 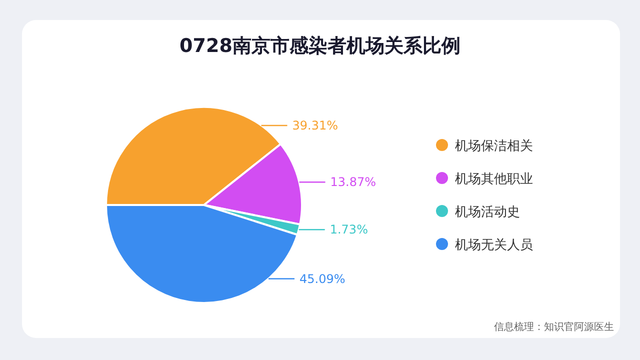 What do you see at coordinates (353, 182) in the screenshot?
I see `data-label: 13.87%` at bounding box center [353, 182].